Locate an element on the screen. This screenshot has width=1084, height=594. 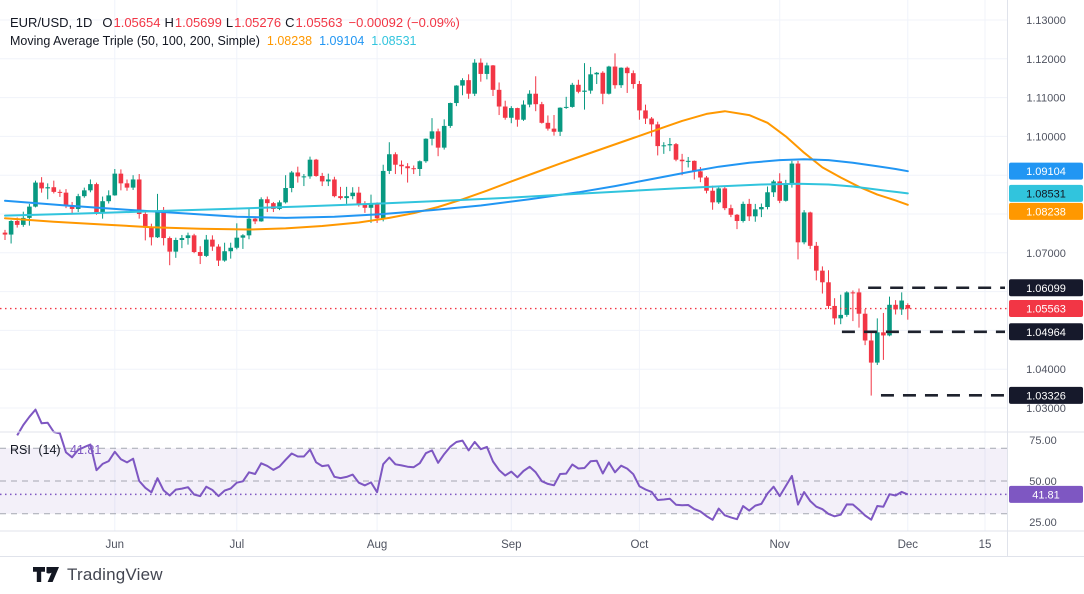
rsi-value-badge is located at coordinates (1046, 494).